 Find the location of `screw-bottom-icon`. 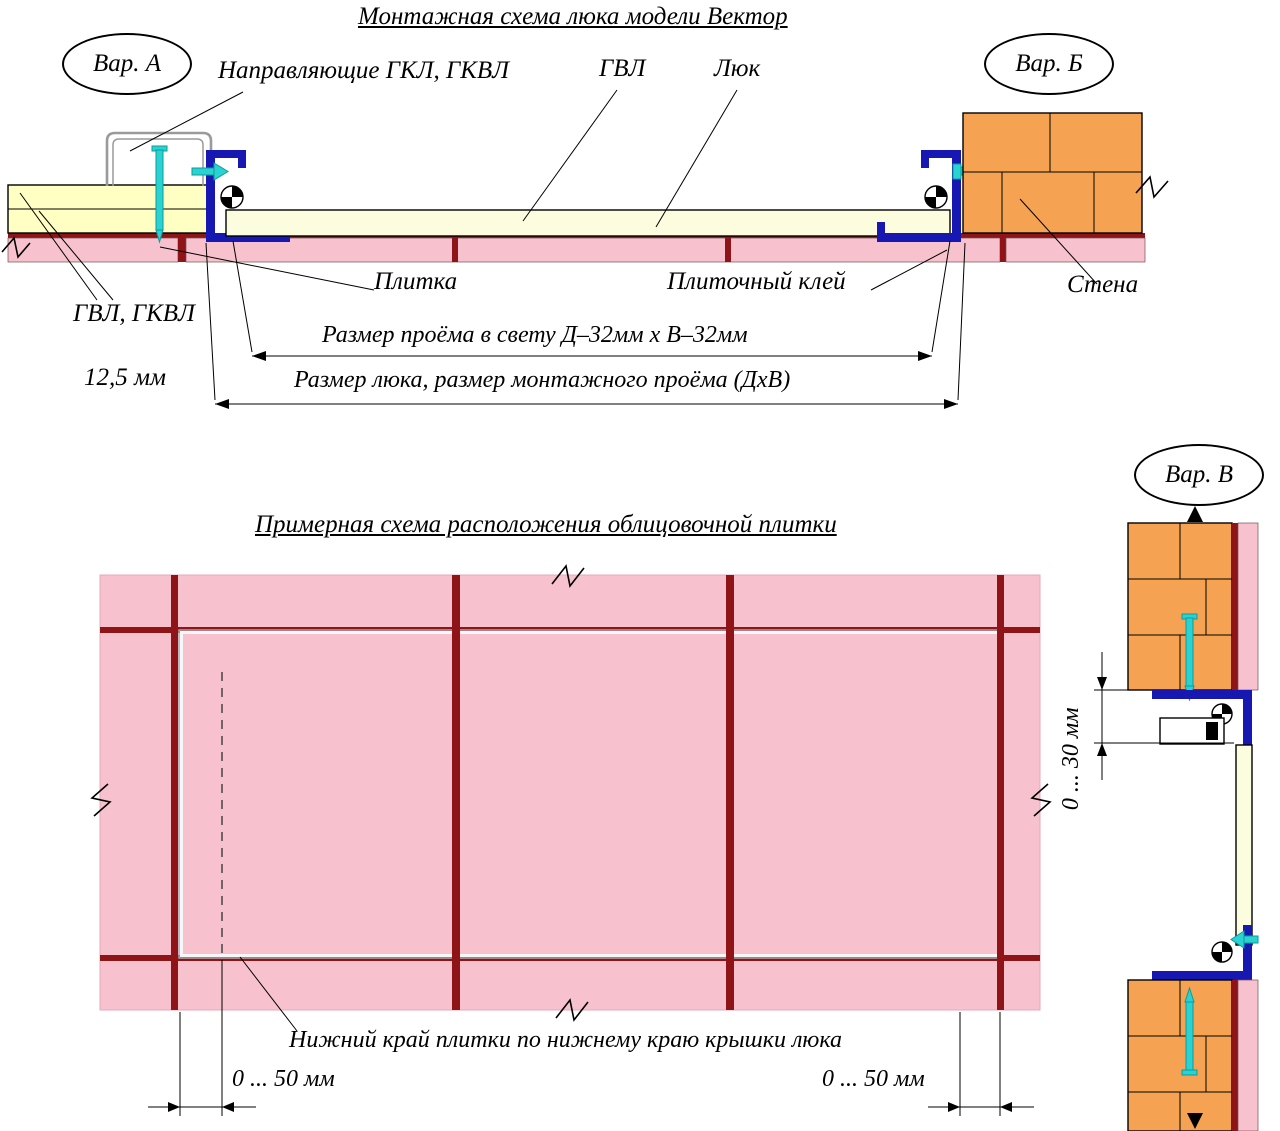

screw-bottom-icon is located at coordinates (1189, 1031).